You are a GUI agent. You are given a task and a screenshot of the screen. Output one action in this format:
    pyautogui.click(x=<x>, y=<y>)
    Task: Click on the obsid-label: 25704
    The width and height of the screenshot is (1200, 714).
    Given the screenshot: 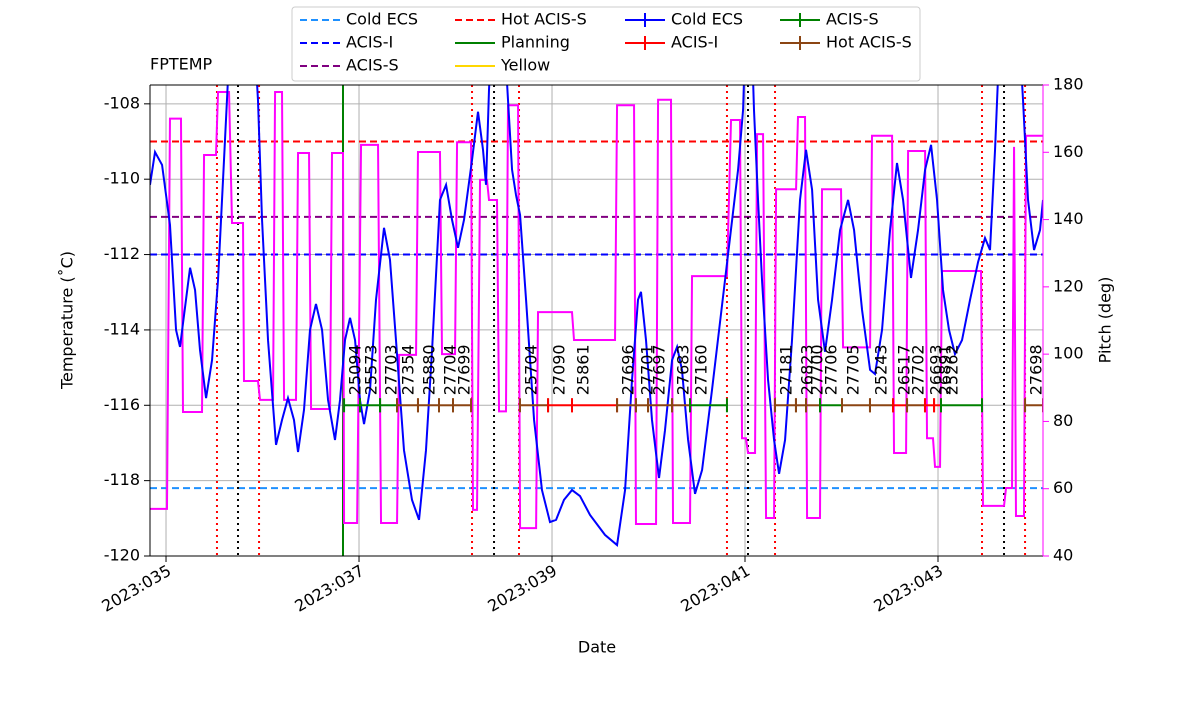 What is the action you would take?
    pyautogui.click(x=530, y=369)
    